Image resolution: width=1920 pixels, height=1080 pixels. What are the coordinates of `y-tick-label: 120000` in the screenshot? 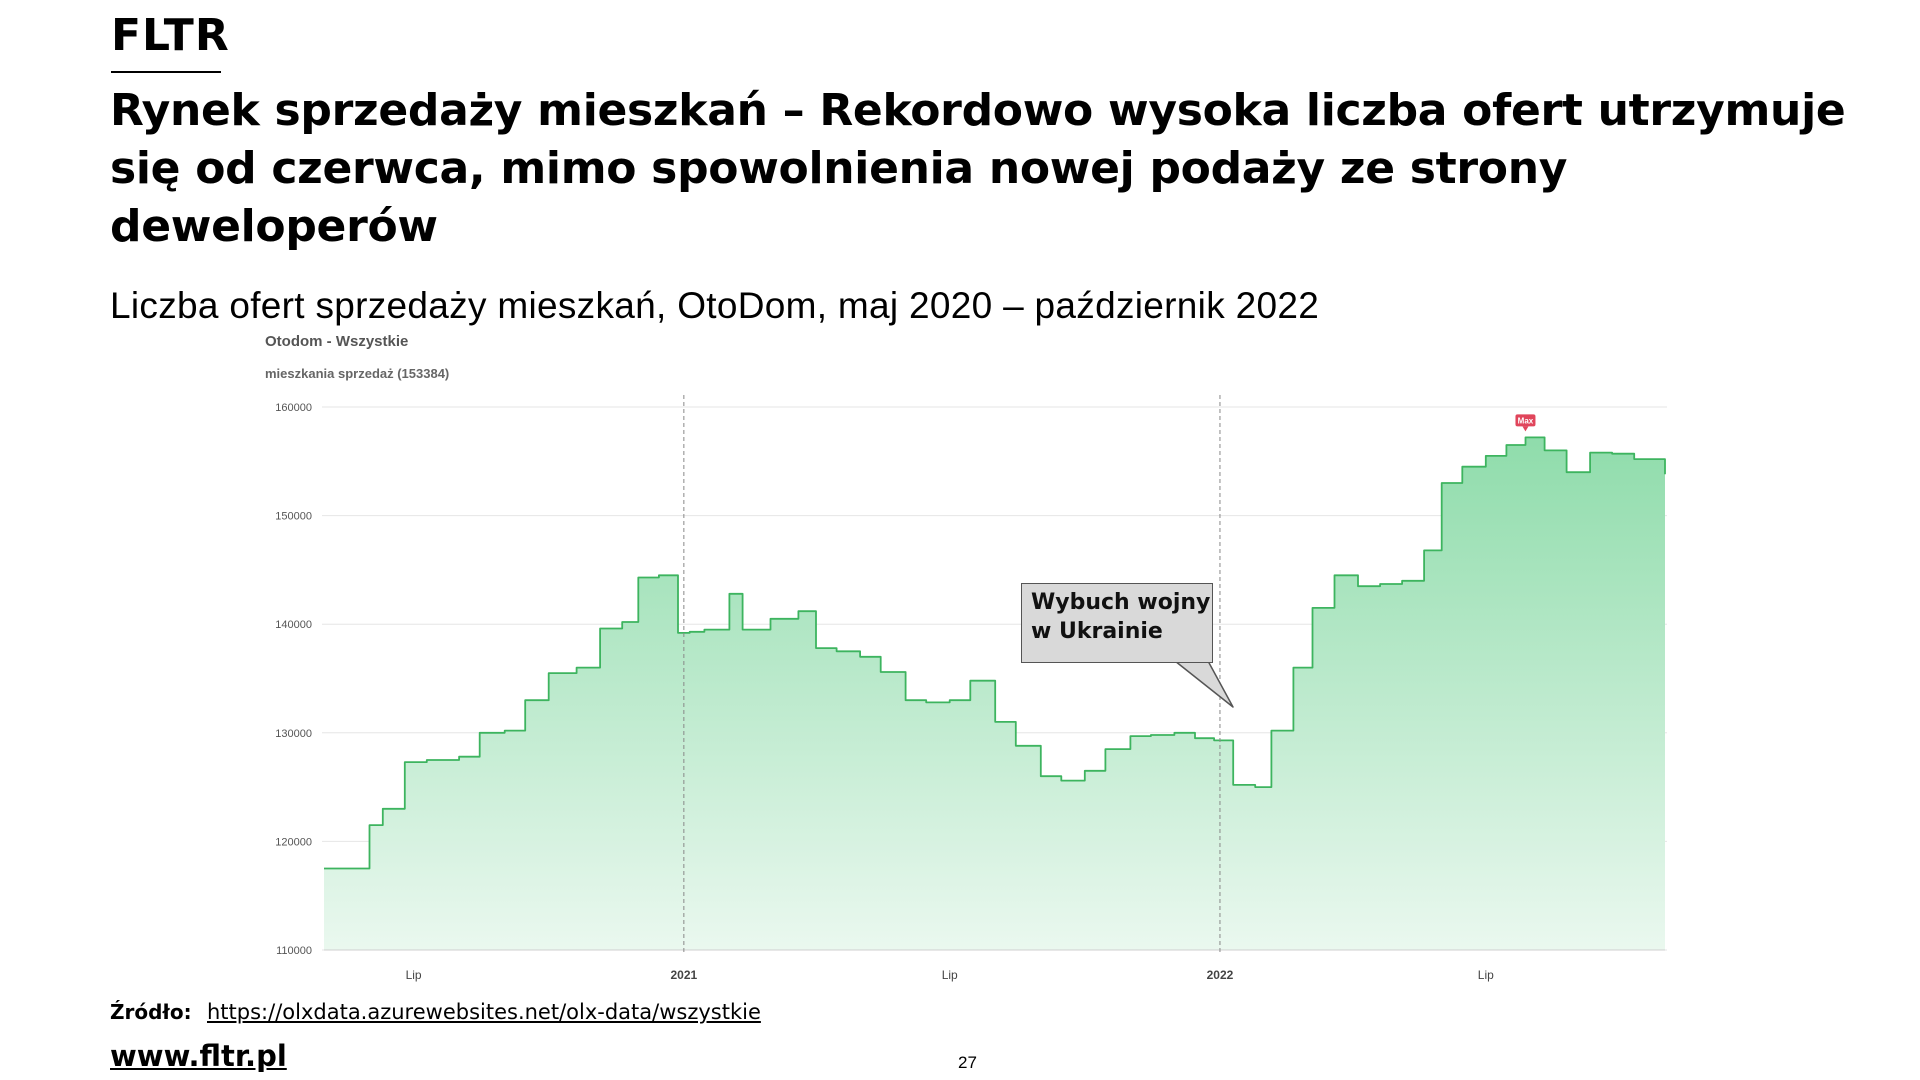 It's located at (293, 842).